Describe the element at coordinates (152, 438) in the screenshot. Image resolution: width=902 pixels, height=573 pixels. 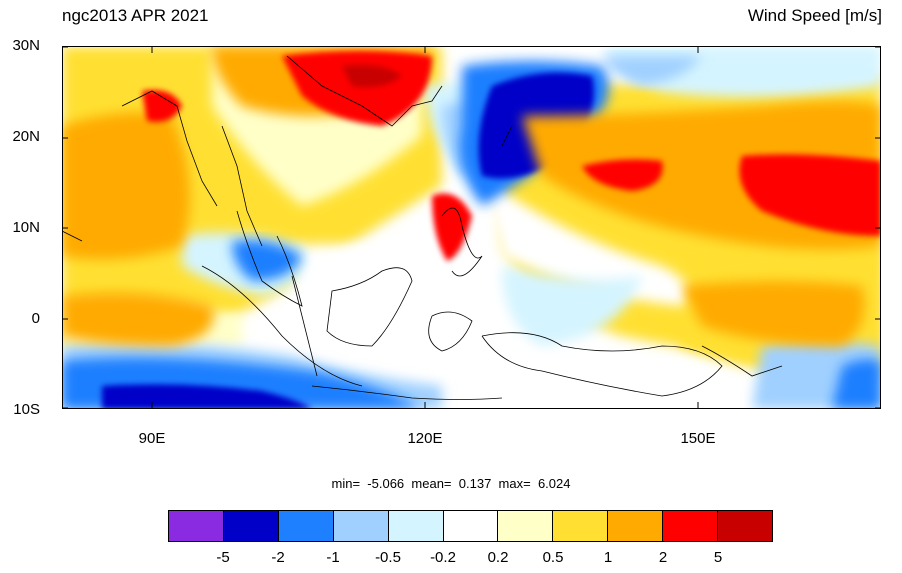
I see `lon-tick-90e: 90E` at that location.